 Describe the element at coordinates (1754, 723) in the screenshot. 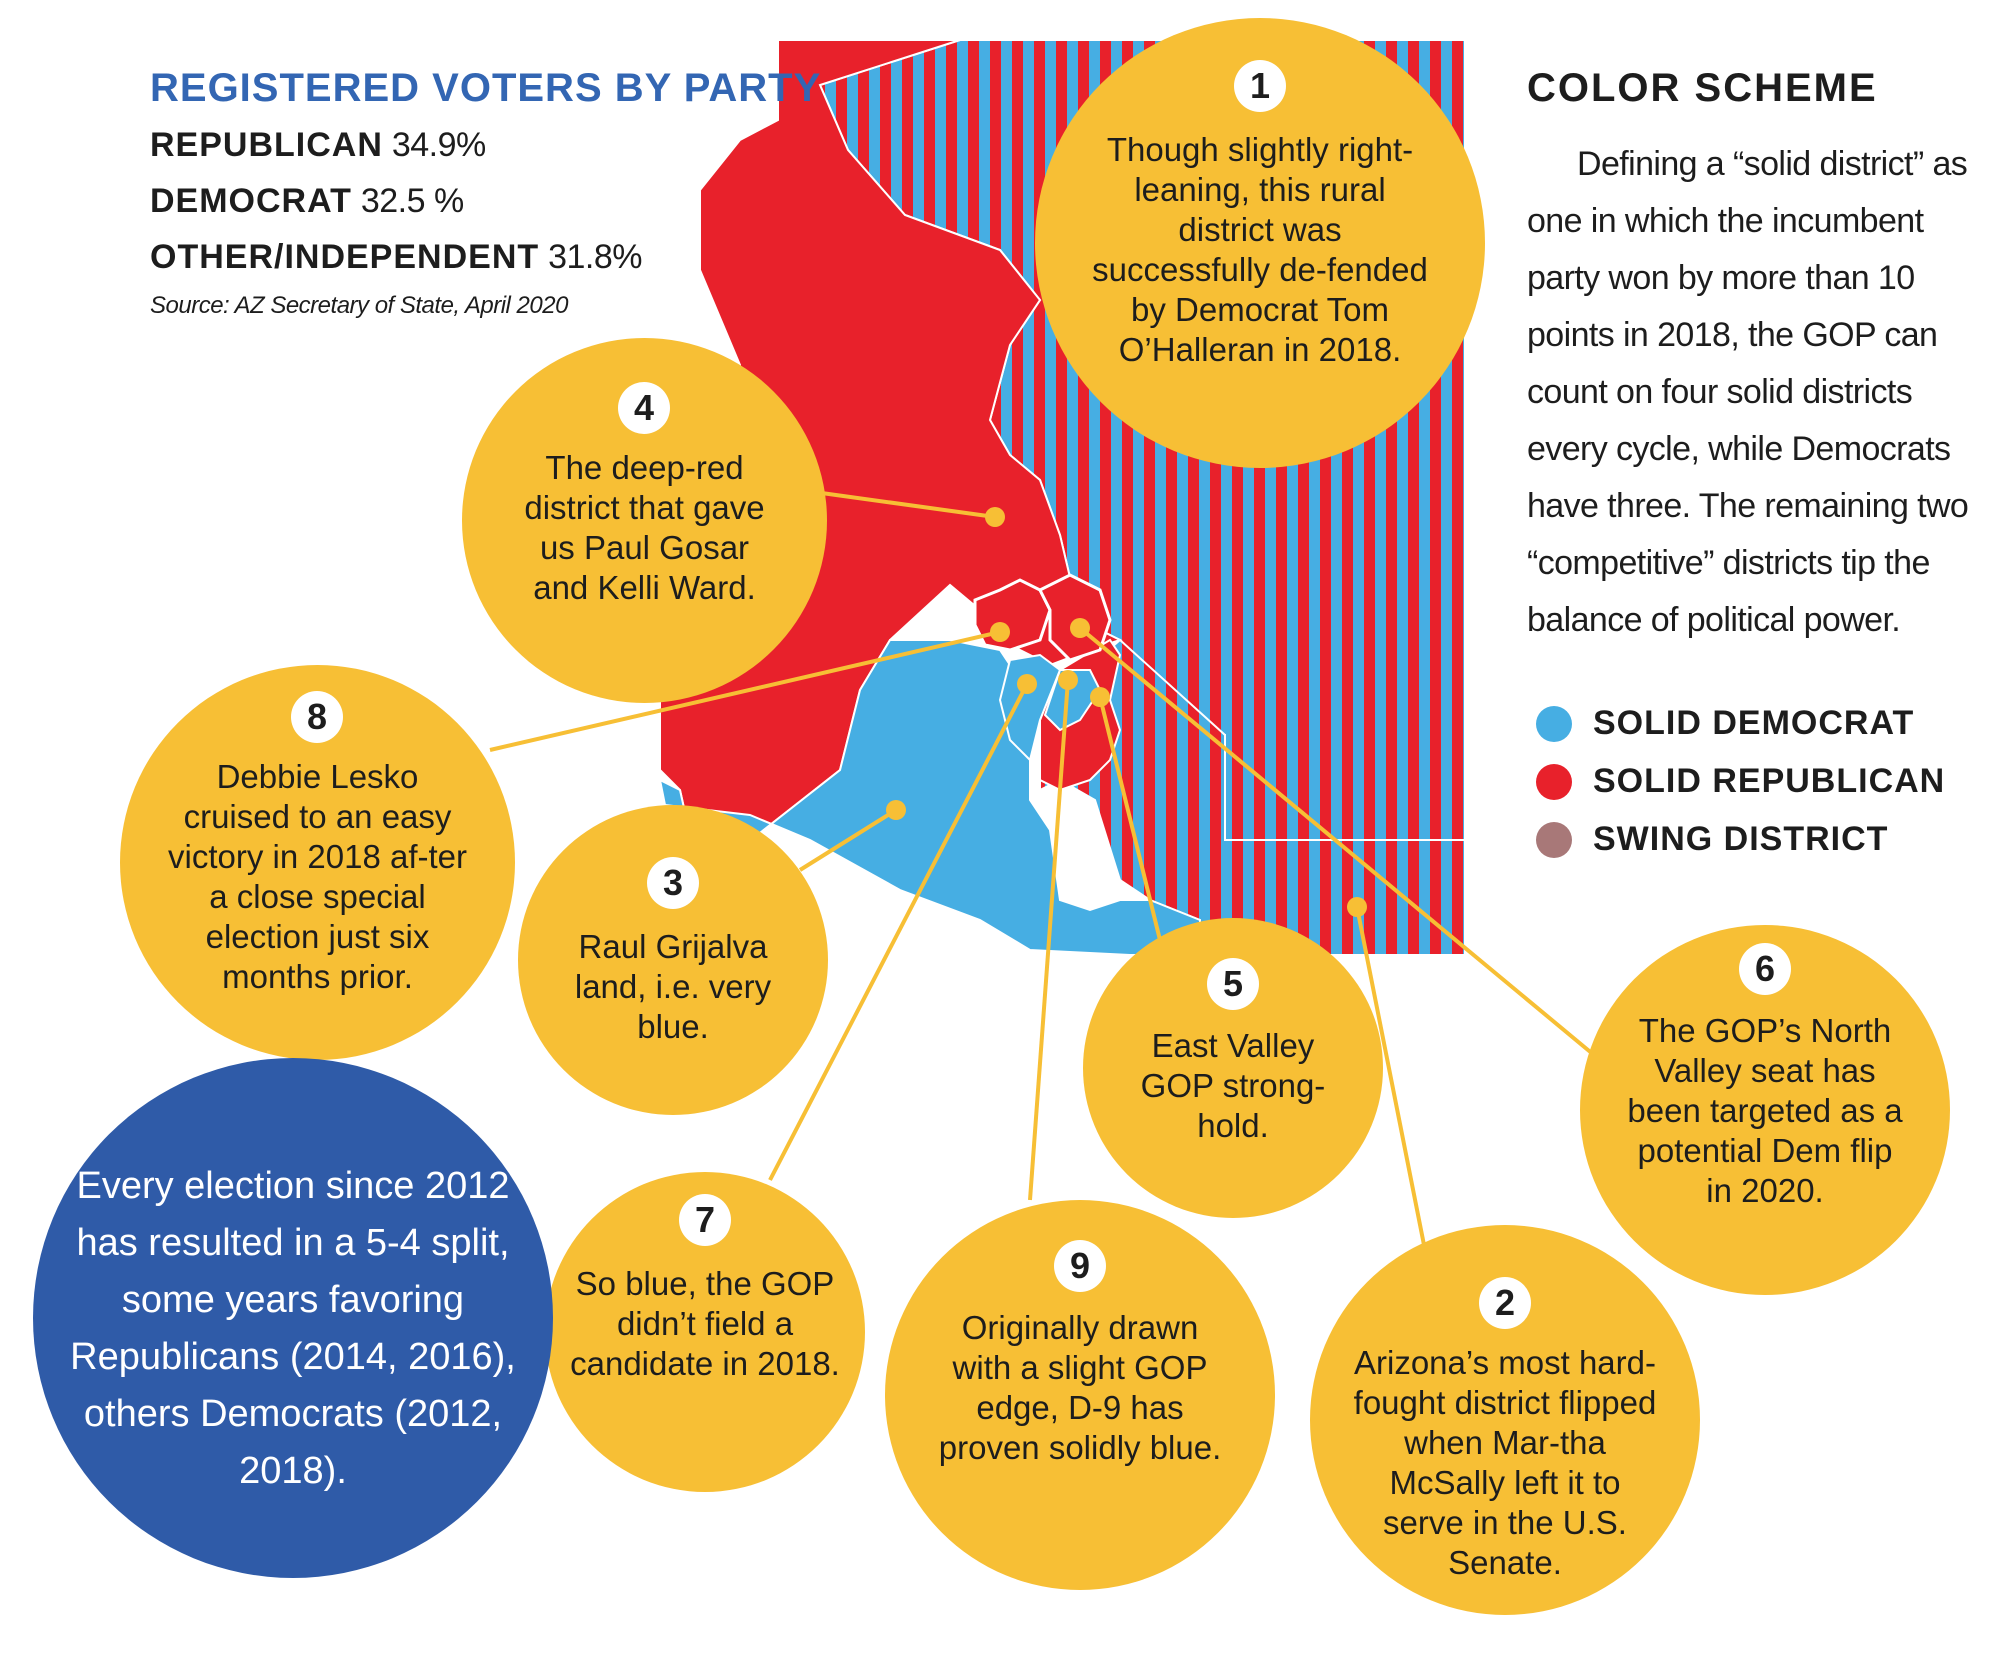

I see `legend-label: SOLID DEMOCRAT` at that location.